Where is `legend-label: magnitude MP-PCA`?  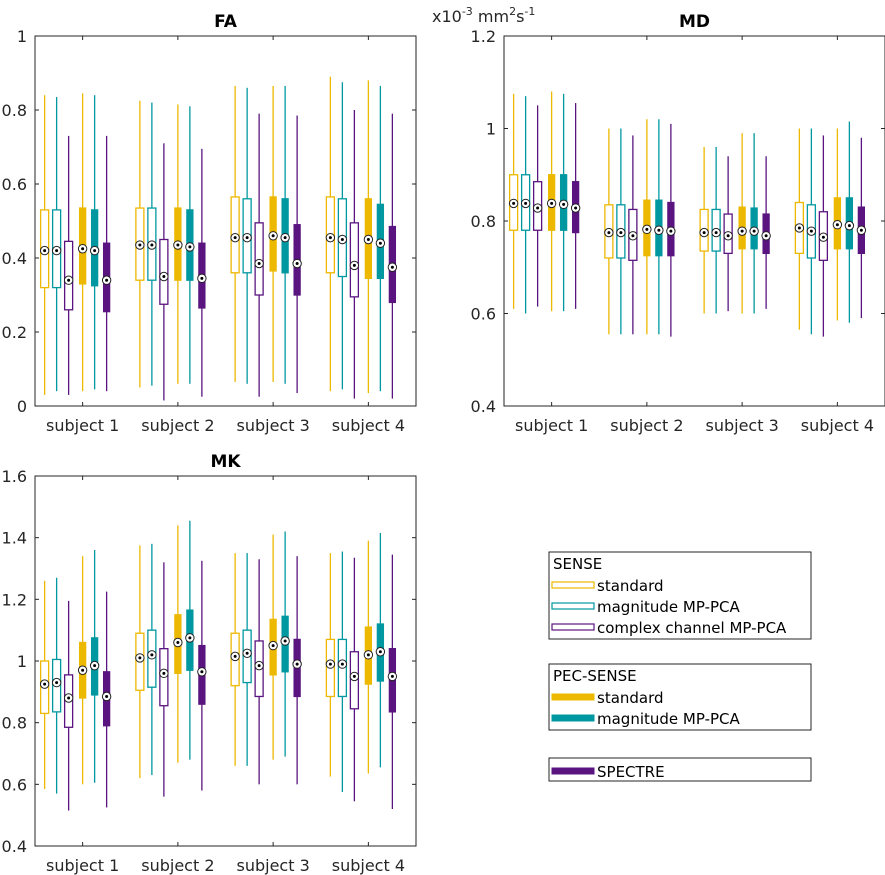 legend-label: magnitude MP-PCA is located at coordinates (668, 607).